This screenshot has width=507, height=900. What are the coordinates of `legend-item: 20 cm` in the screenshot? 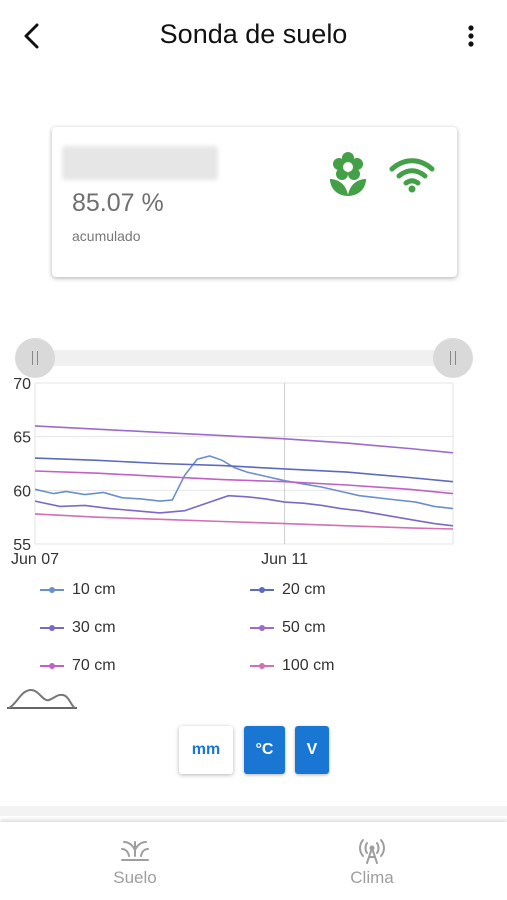 It's located at (288, 590).